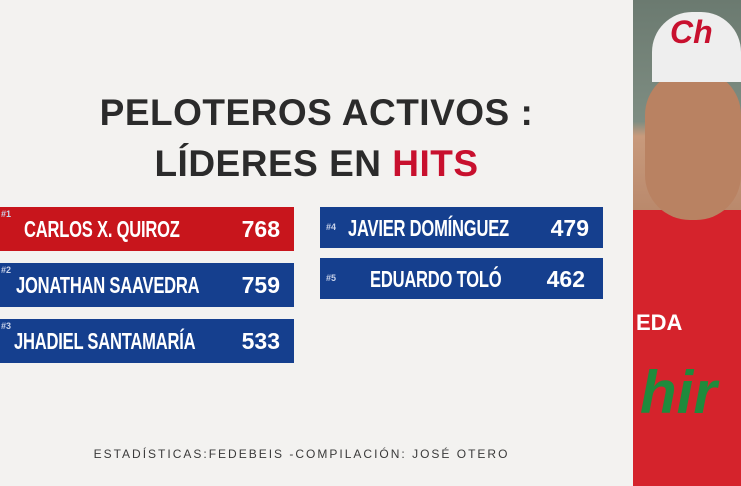  I want to click on hits-value: 479, so click(569, 227).